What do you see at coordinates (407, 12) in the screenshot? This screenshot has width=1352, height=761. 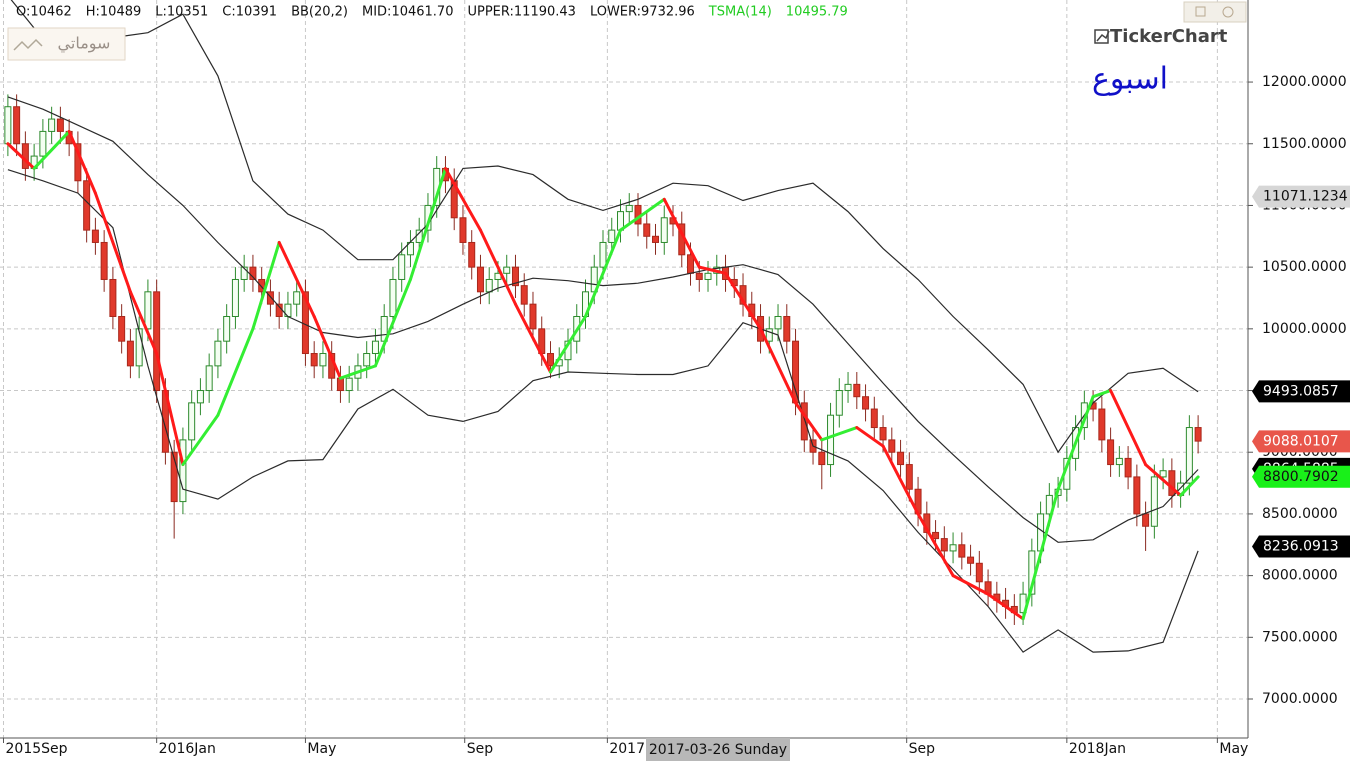 I see `header-item: MID:10461.70` at bounding box center [407, 12].